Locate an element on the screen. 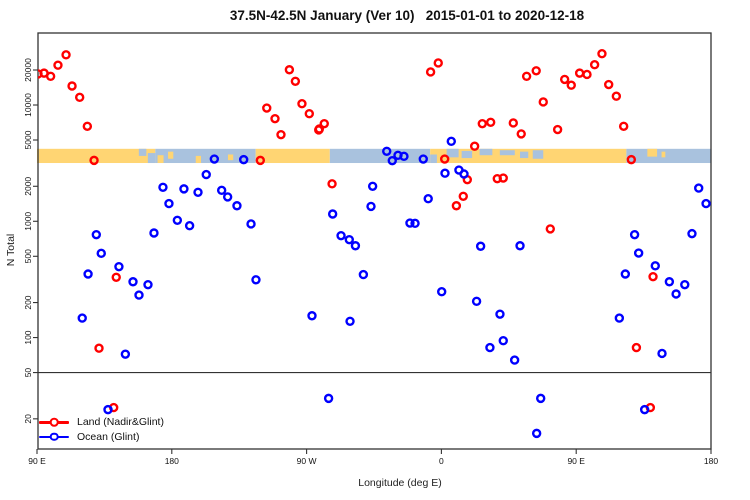 Image resolution: width=750 pixels, height=500 pixels. y-tick-label: 5000 is located at coordinates (28, 139).